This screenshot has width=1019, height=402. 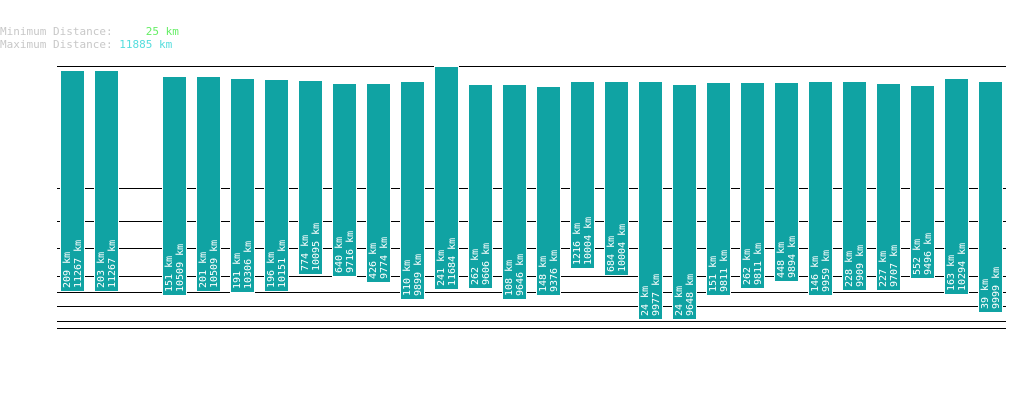 I want to click on bar-label-near: 39 km, so click(x=985, y=294).